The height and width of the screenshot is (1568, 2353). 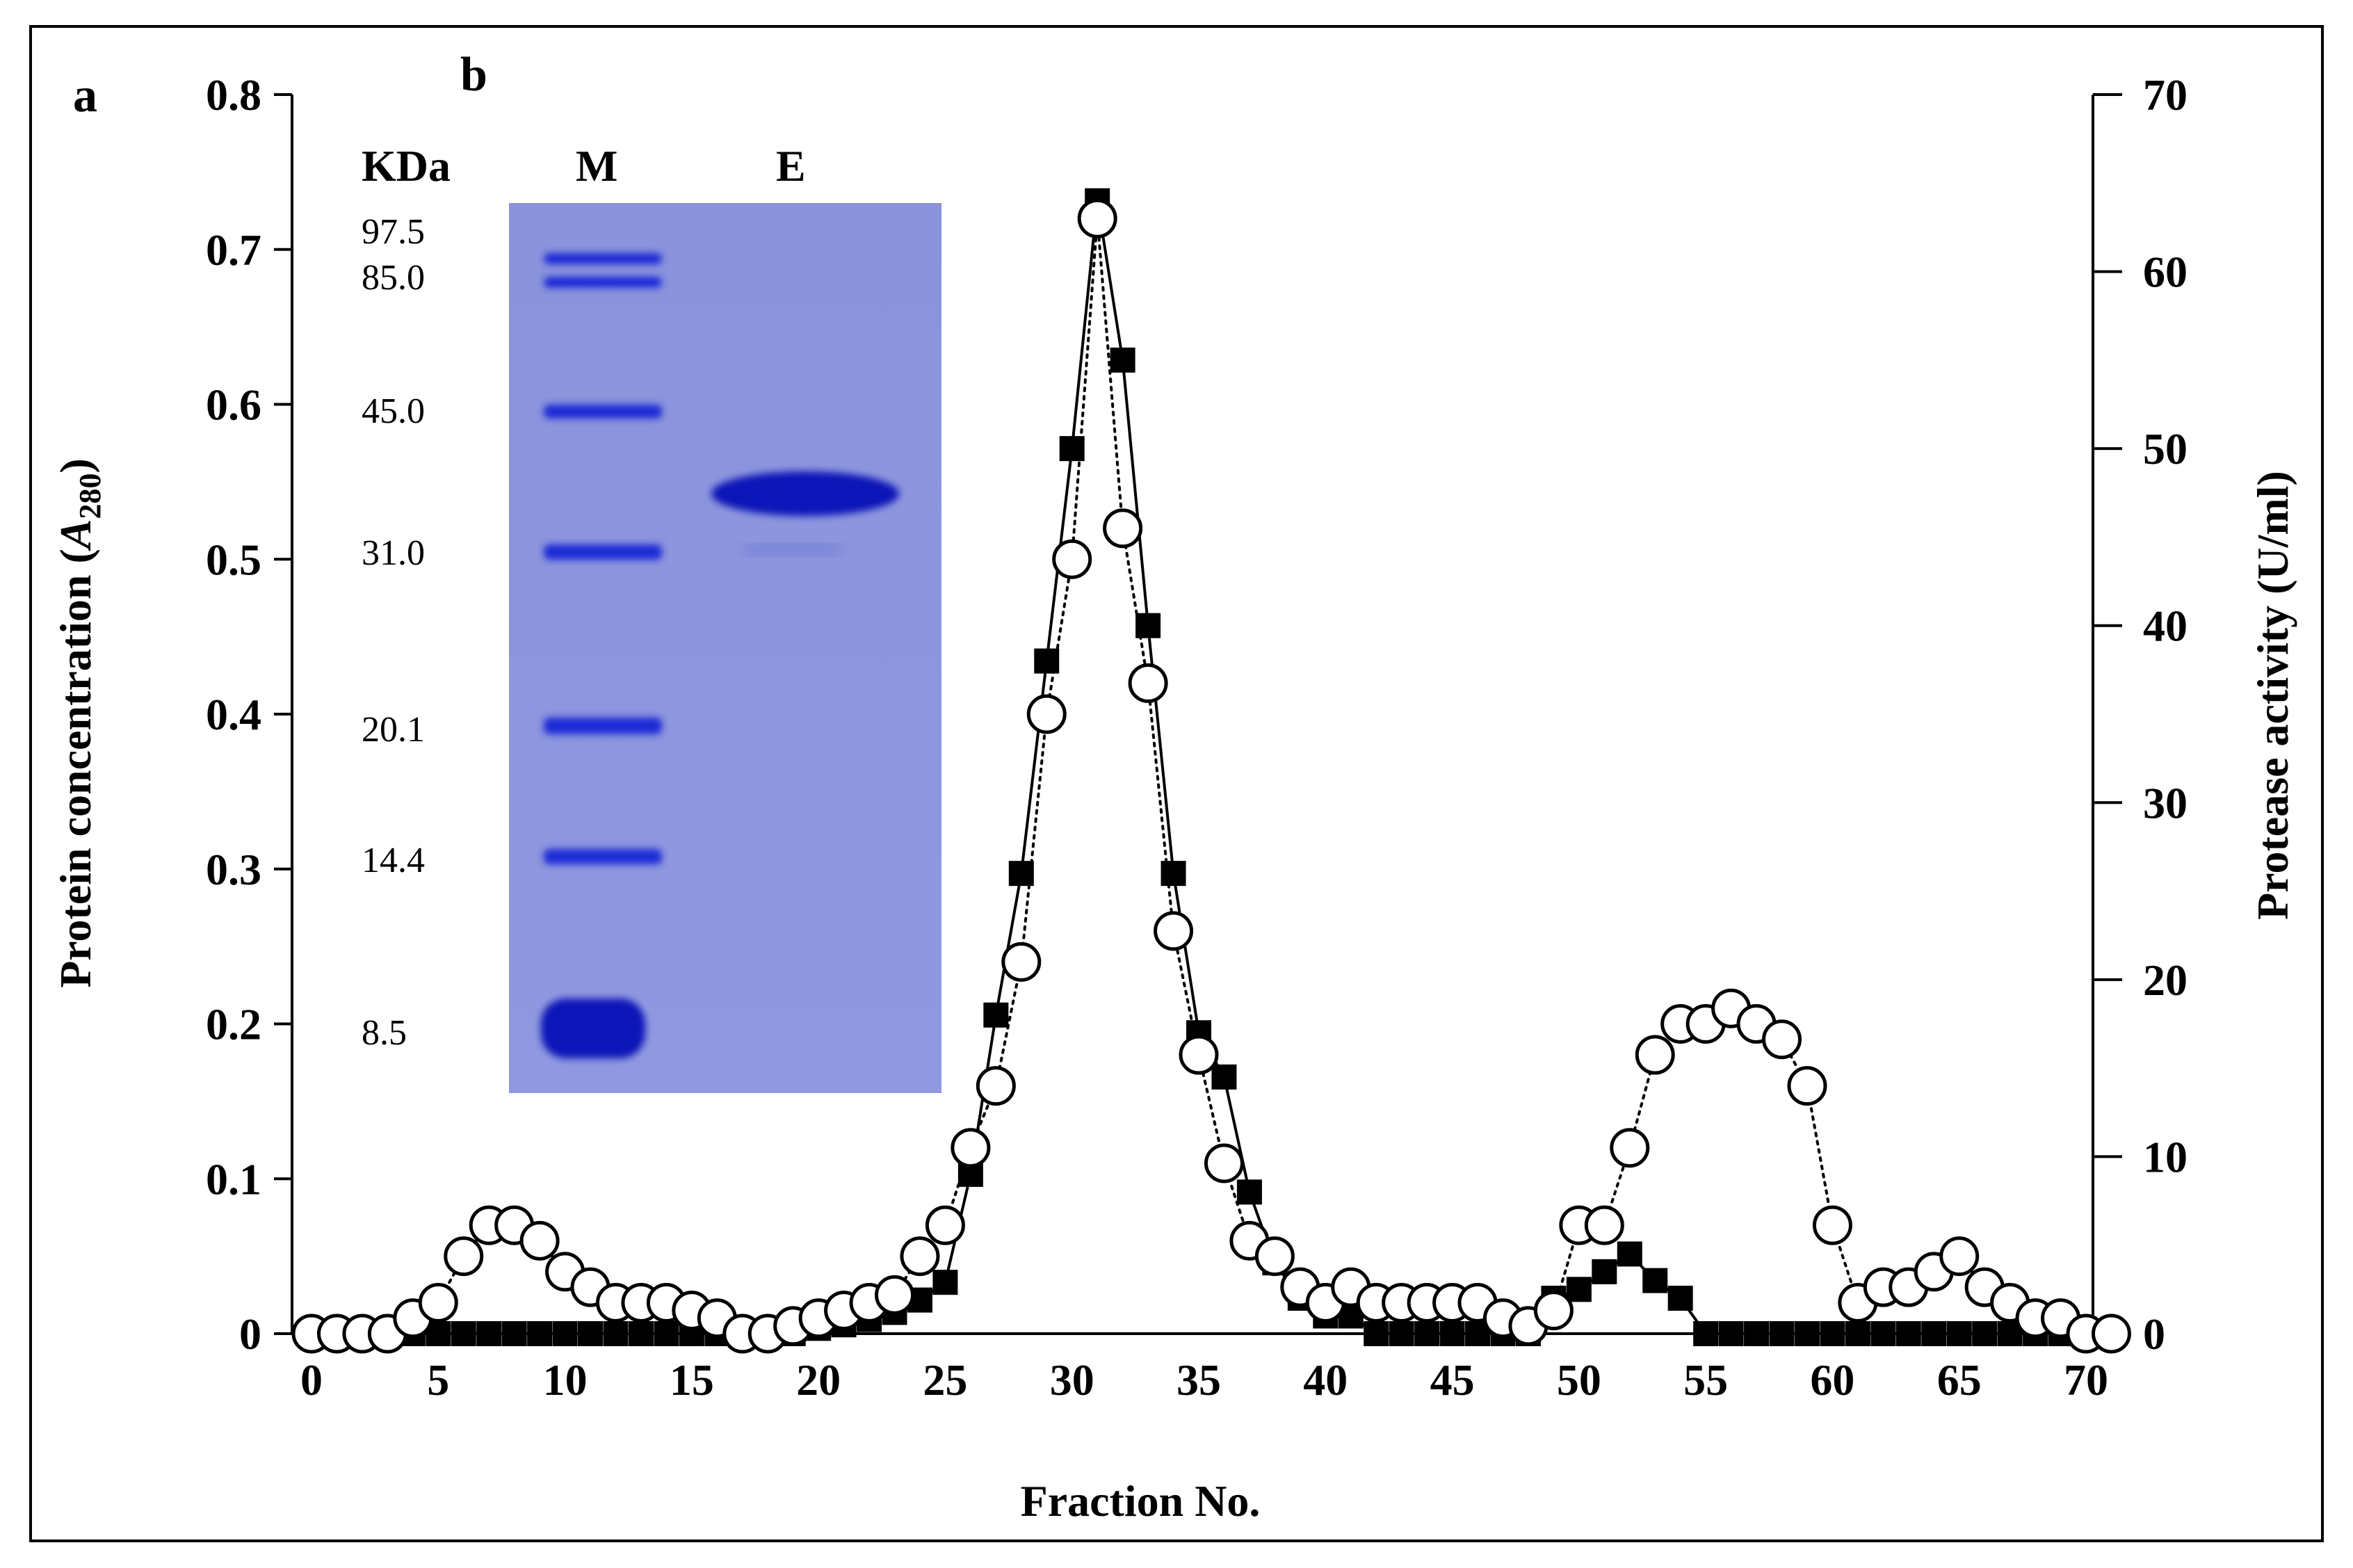 I want to click on x-axis-tick-label: 35, so click(x=1198, y=1380).